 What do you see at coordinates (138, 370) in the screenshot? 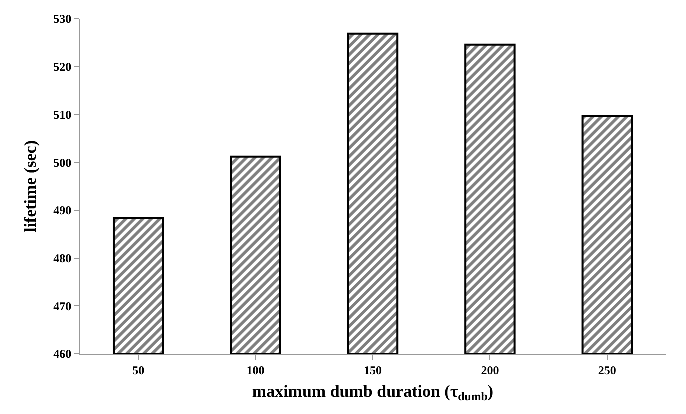
I see `x-tick-label: 50` at bounding box center [138, 370].